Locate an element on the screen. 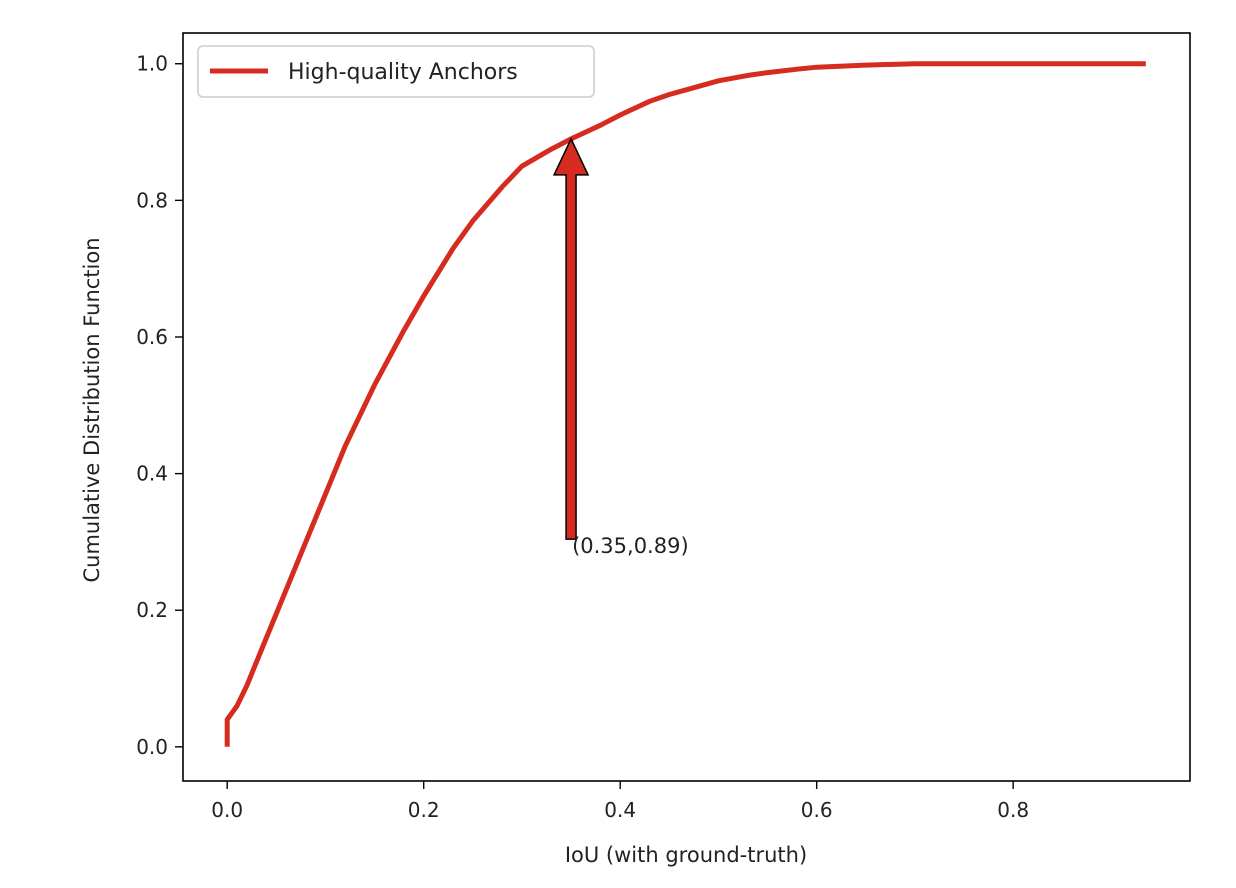 Image resolution: width=1236 pixels, height=888 pixels. y-tick-label: 0.2 is located at coordinates (152, 610).